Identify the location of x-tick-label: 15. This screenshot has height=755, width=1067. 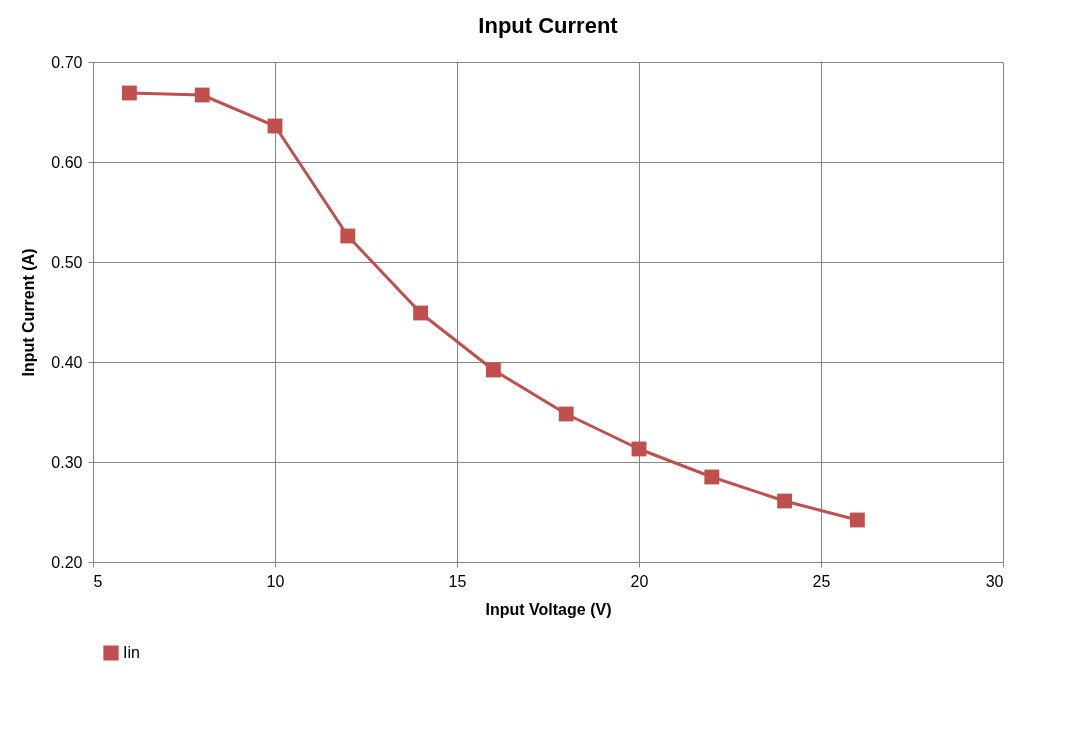
(457, 581).